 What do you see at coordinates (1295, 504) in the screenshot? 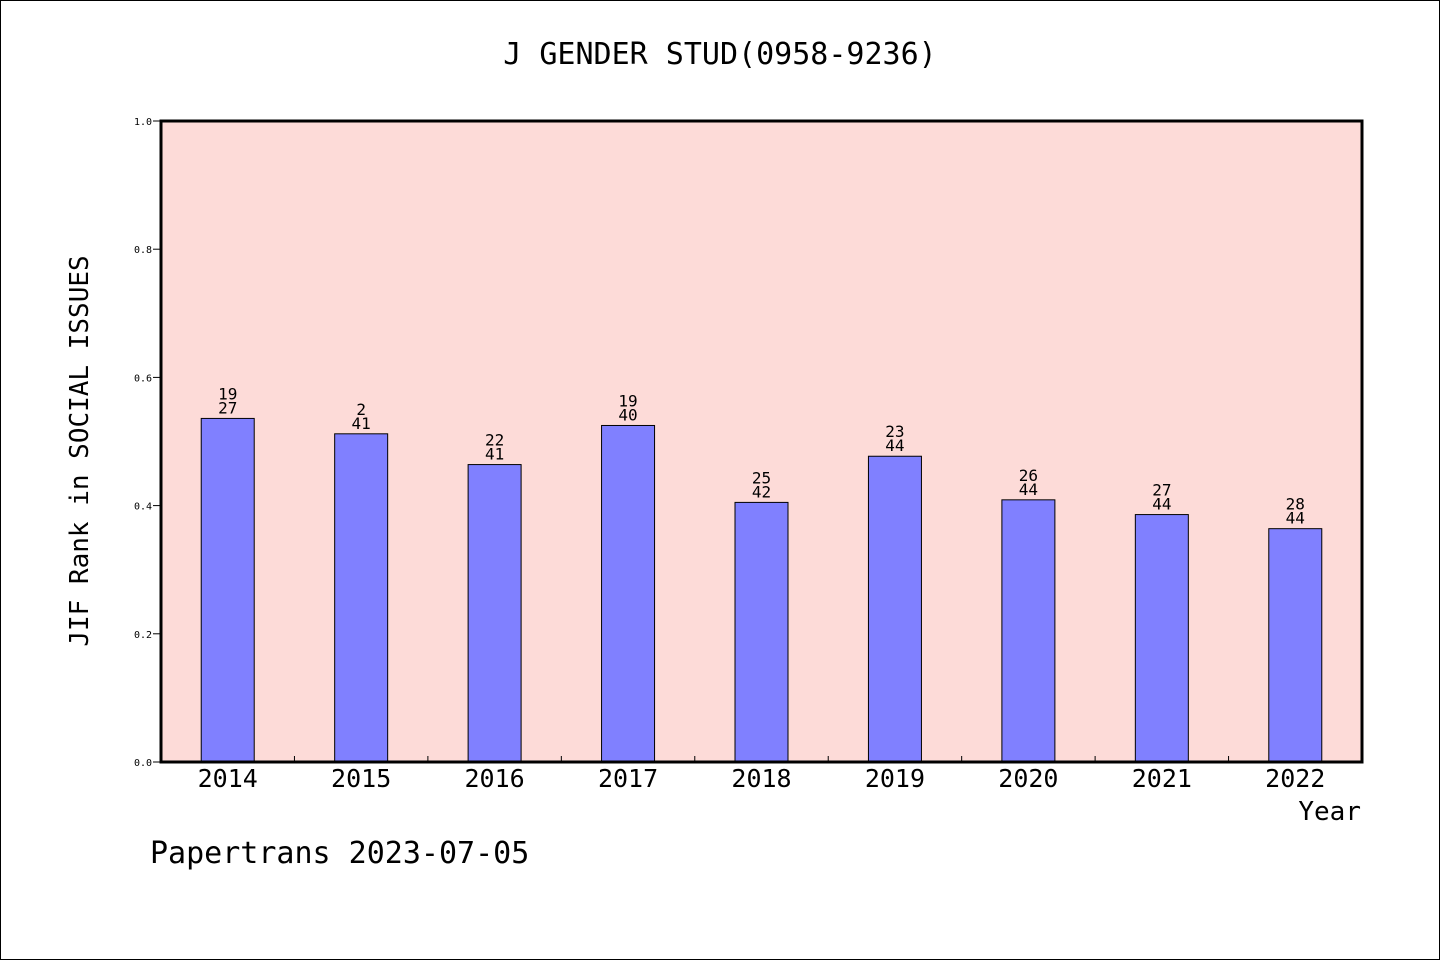
I see `bar-rank-label: 28` at bounding box center [1295, 504].